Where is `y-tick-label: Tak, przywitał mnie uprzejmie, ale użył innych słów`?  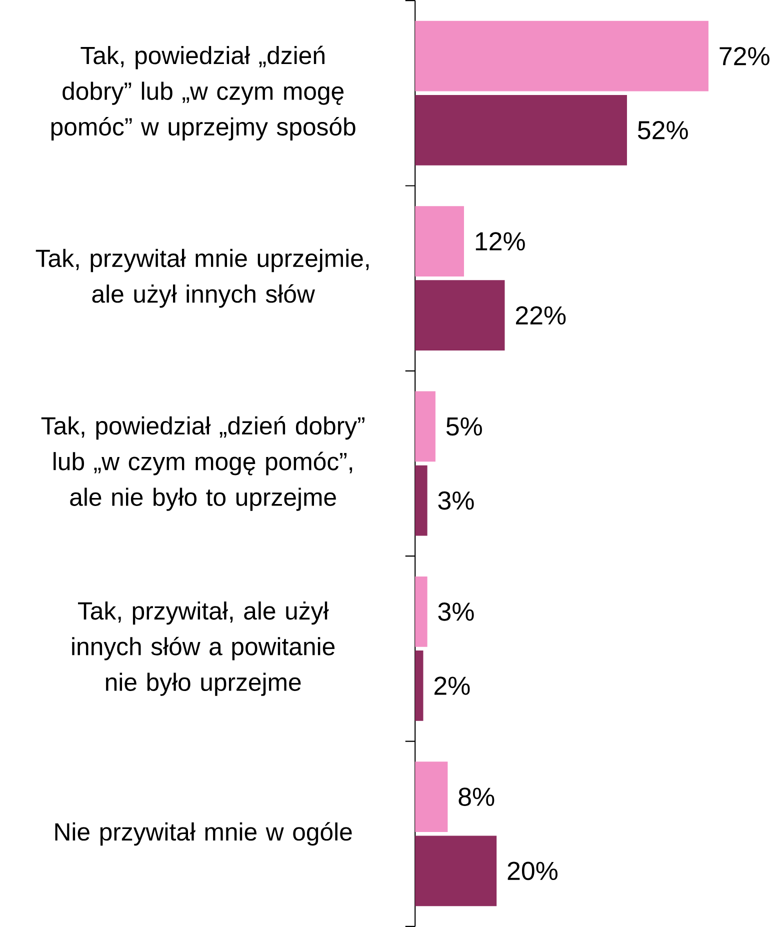 y-tick-label: Tak, przywitał mnie uprzejmie, ale użył innych słów is located at coordinates (202, 278).